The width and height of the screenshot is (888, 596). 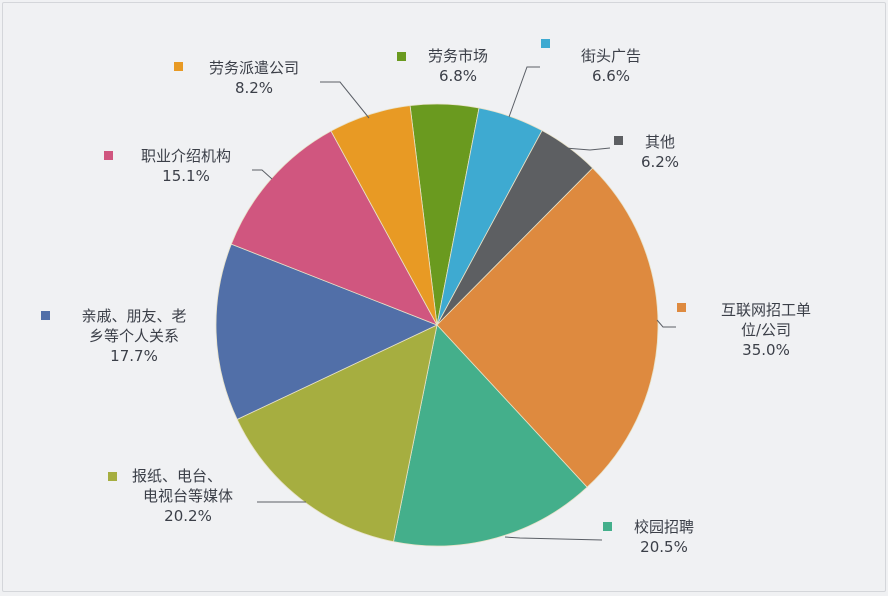 I want to click on label-percent: 35.0%, so click(x=766, y=350).